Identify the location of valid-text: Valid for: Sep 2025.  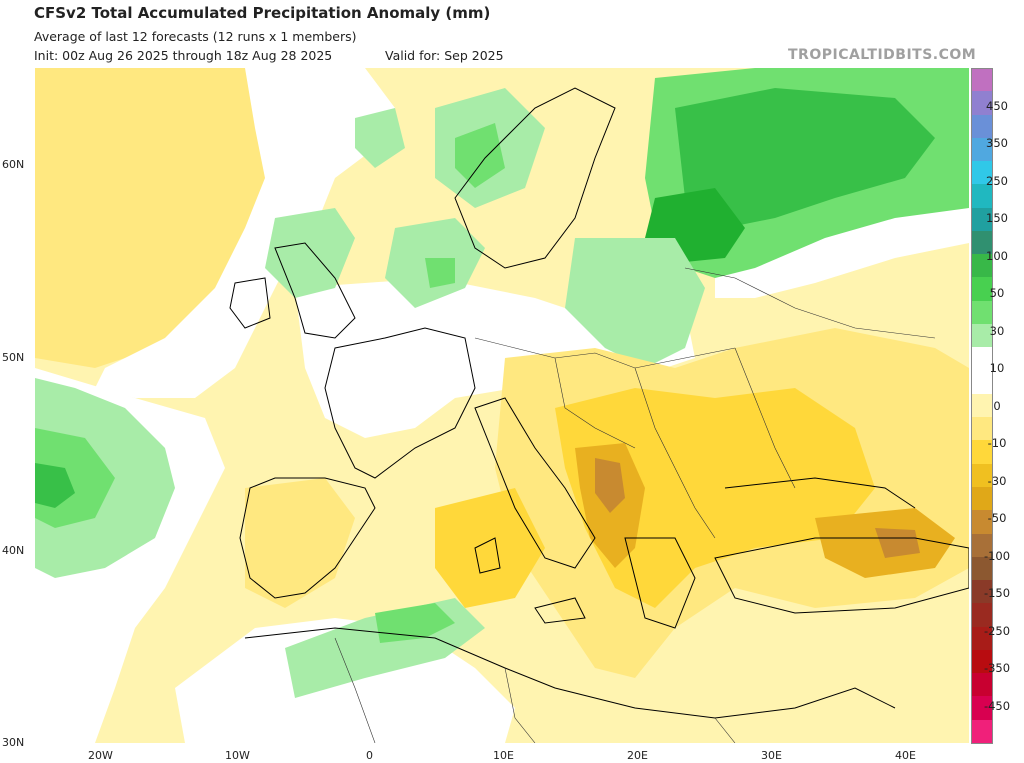
(444, 55).